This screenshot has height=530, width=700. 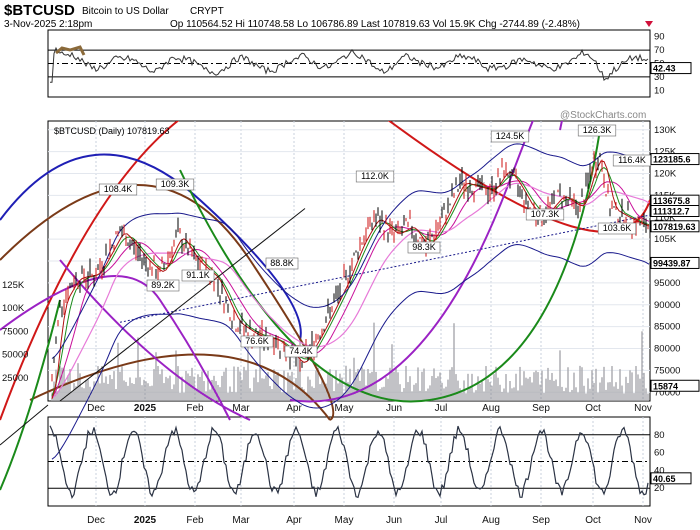 What do you see at coordinates (665, 152) in the screenshot?
I see `price-tick: 125K` at bounding box center [665, 152].